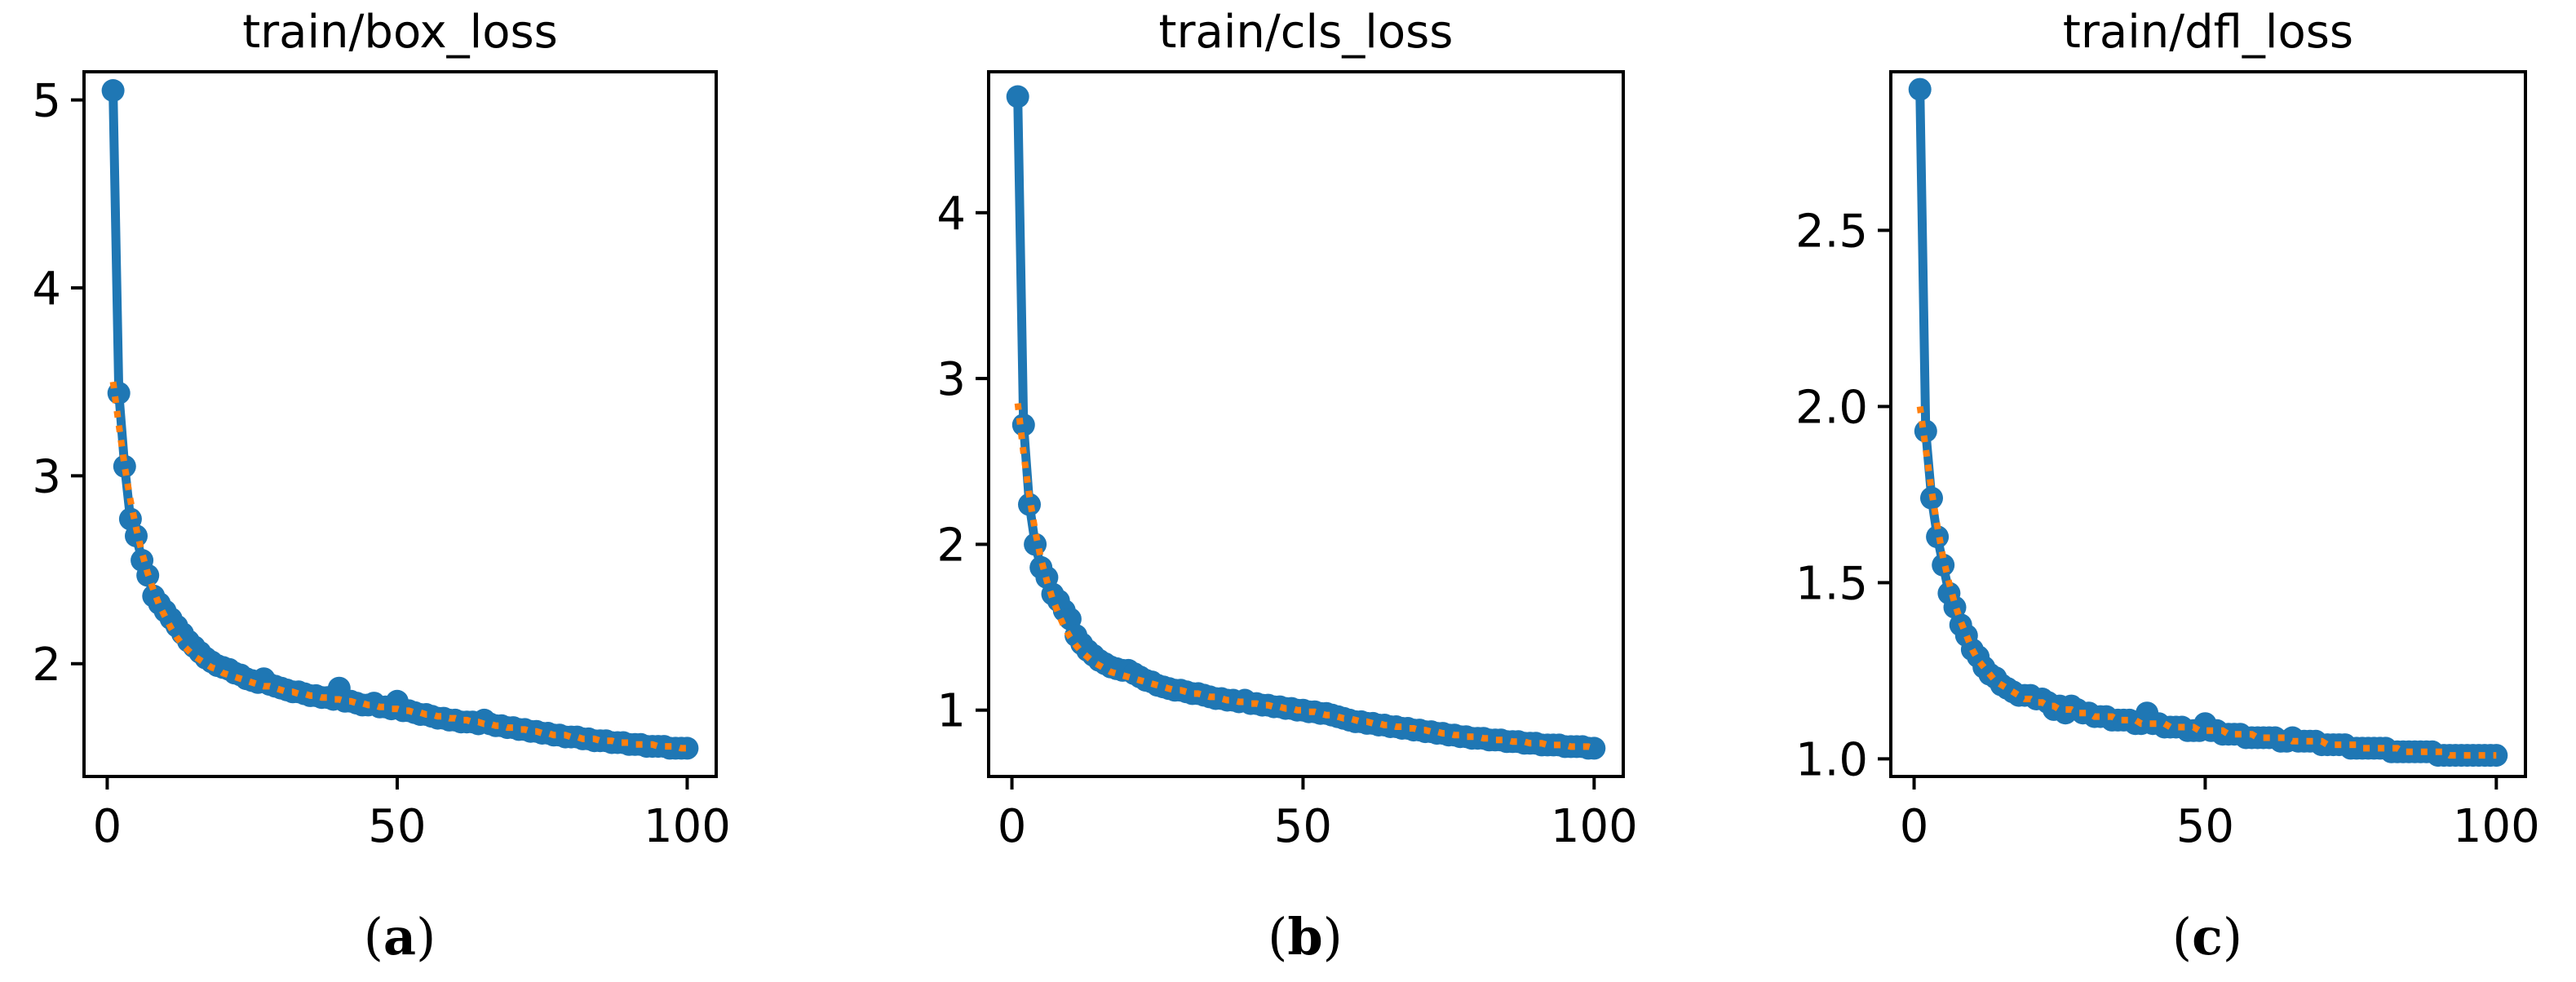 The image size is (2576, 982). What do you see at coordinates (1306, 32) in the screenshot?
I see `chart-title: train/cls_loss` at bounding box center [1306, 32].